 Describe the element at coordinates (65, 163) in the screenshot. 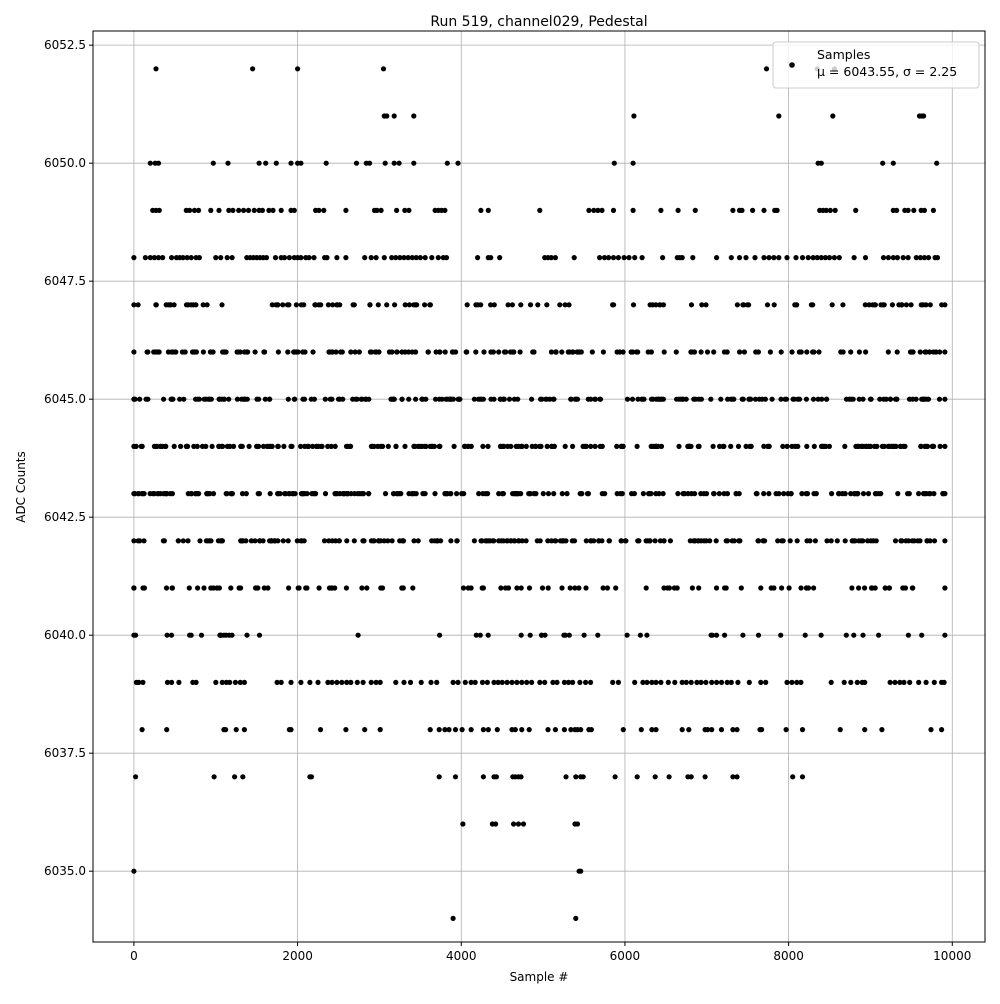

I see `y-tick-label: 6050.0` at that location.